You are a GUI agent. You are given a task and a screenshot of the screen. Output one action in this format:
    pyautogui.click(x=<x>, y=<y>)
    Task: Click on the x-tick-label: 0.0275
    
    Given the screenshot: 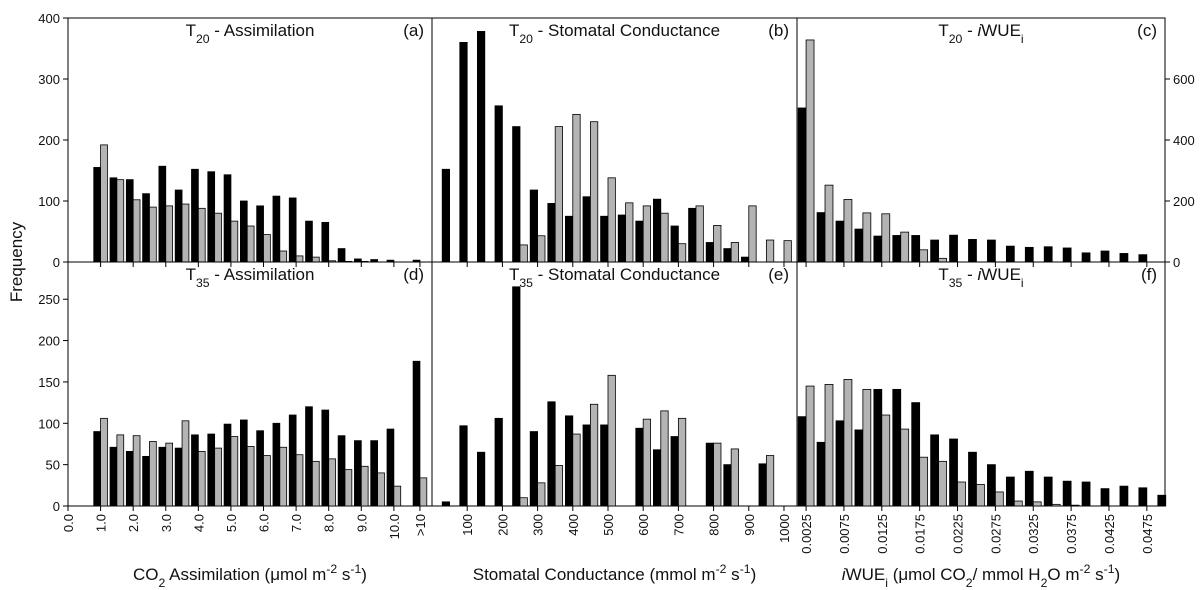 What is the action you would take?
    pyautogui.click(x=995, y=534)
    